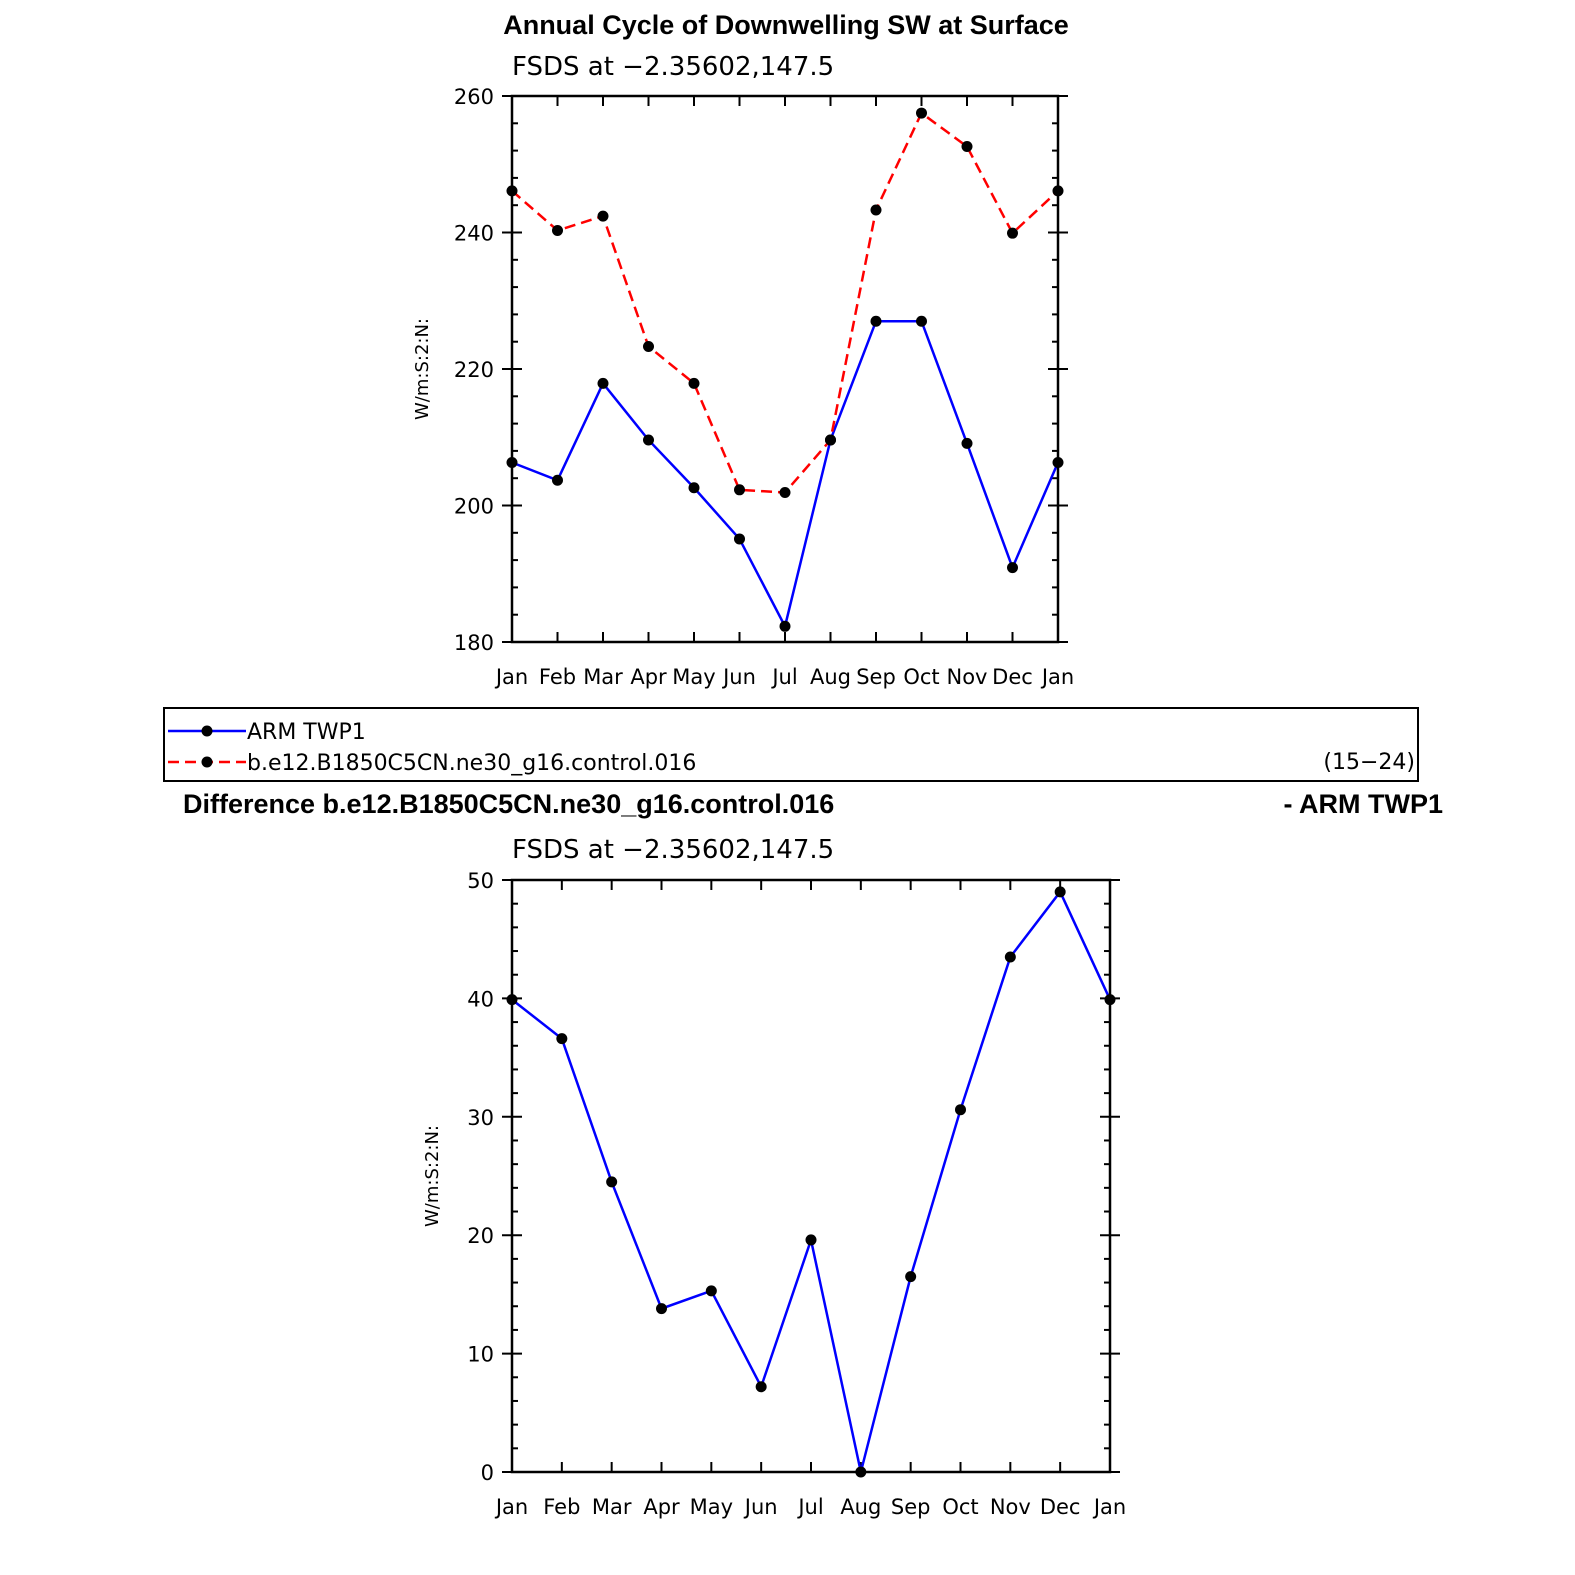 The image size is (1575, 1575). Describe the element at coordinates (480, 1236) in the screenshot. I see `y-tick-label: 20` at that location.